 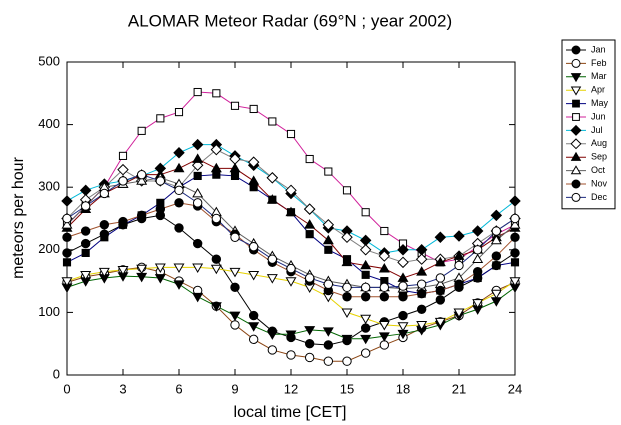 I want to click on legend-box, so click(x=588, y=124).